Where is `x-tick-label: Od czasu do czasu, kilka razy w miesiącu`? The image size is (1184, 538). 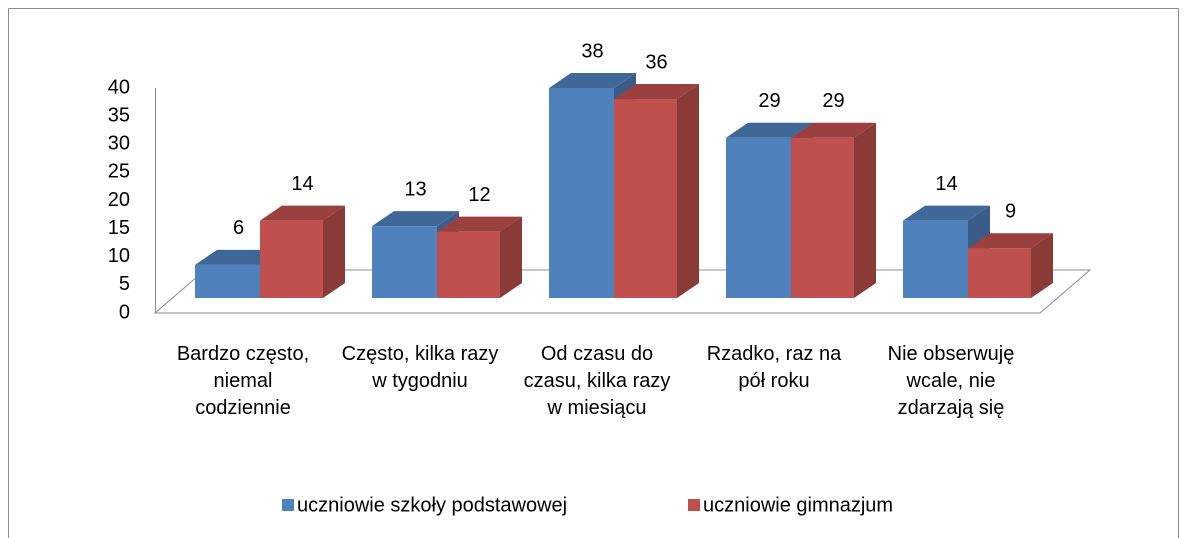
x-tick-label: Od czasu do czasu, kilka razy w miesiącu is located at coordinates (597, 381).